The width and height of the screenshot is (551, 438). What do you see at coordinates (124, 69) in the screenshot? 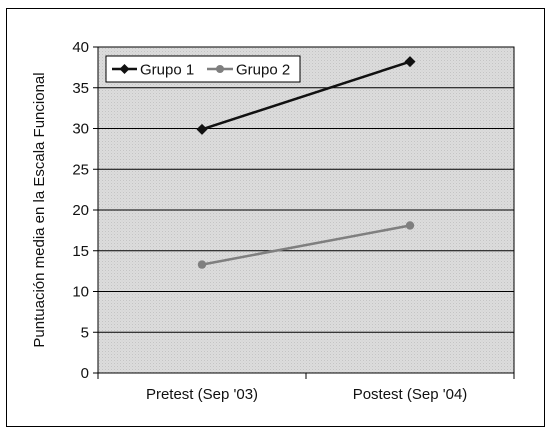
I see `legend-diamond-marker-icon` at bounding box center [124, 69].